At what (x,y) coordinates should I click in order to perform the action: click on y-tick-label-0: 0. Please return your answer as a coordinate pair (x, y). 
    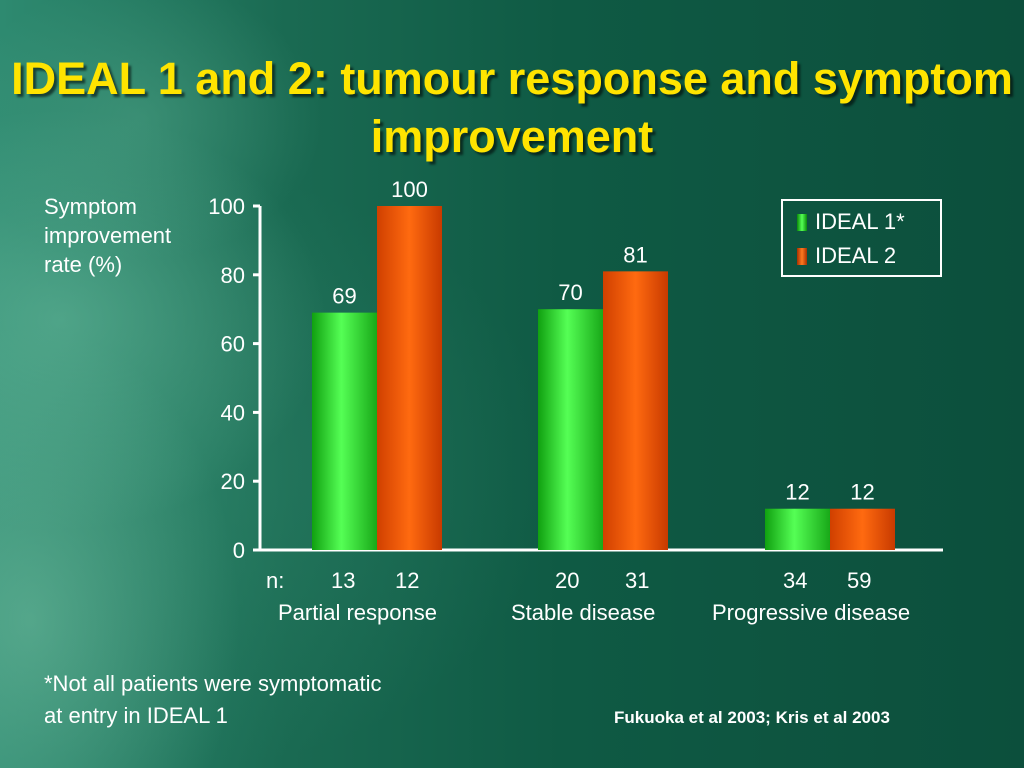
    Looking at the image, I should click on (239, 550).